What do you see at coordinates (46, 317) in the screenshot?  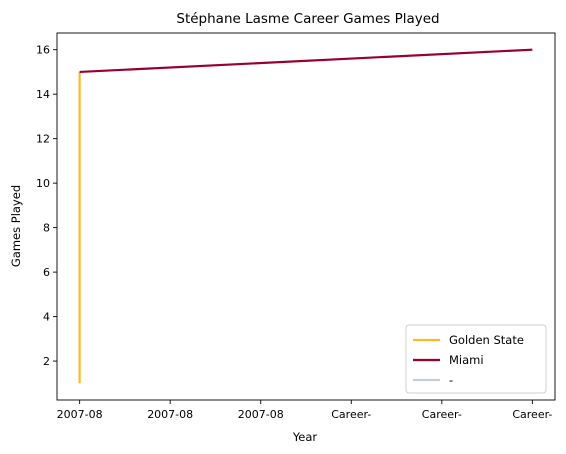 I see `y-tick-label: 4` at bounding box center [46, 317].